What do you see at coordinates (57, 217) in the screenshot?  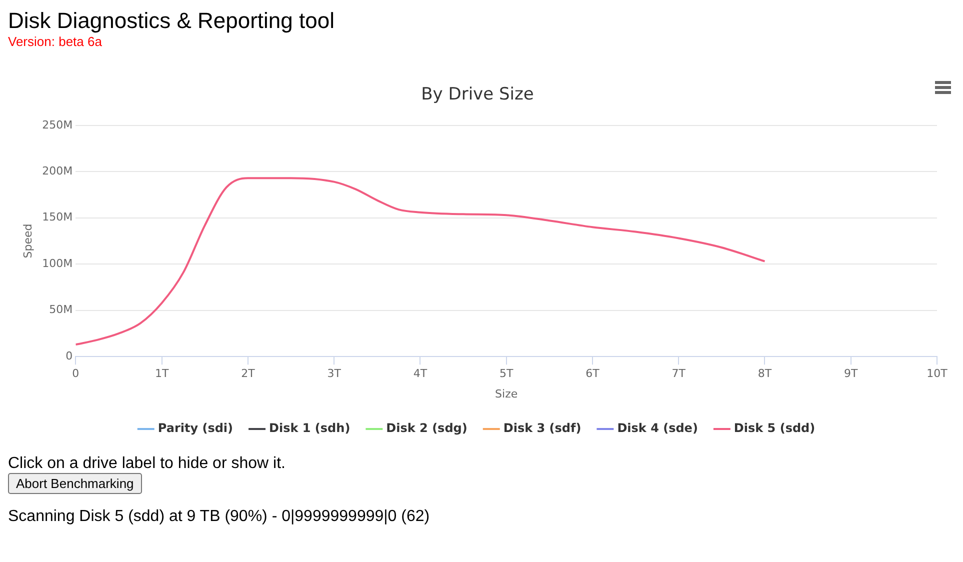 I see `y-tick-label: 150M` at bounding box center [57, 217].